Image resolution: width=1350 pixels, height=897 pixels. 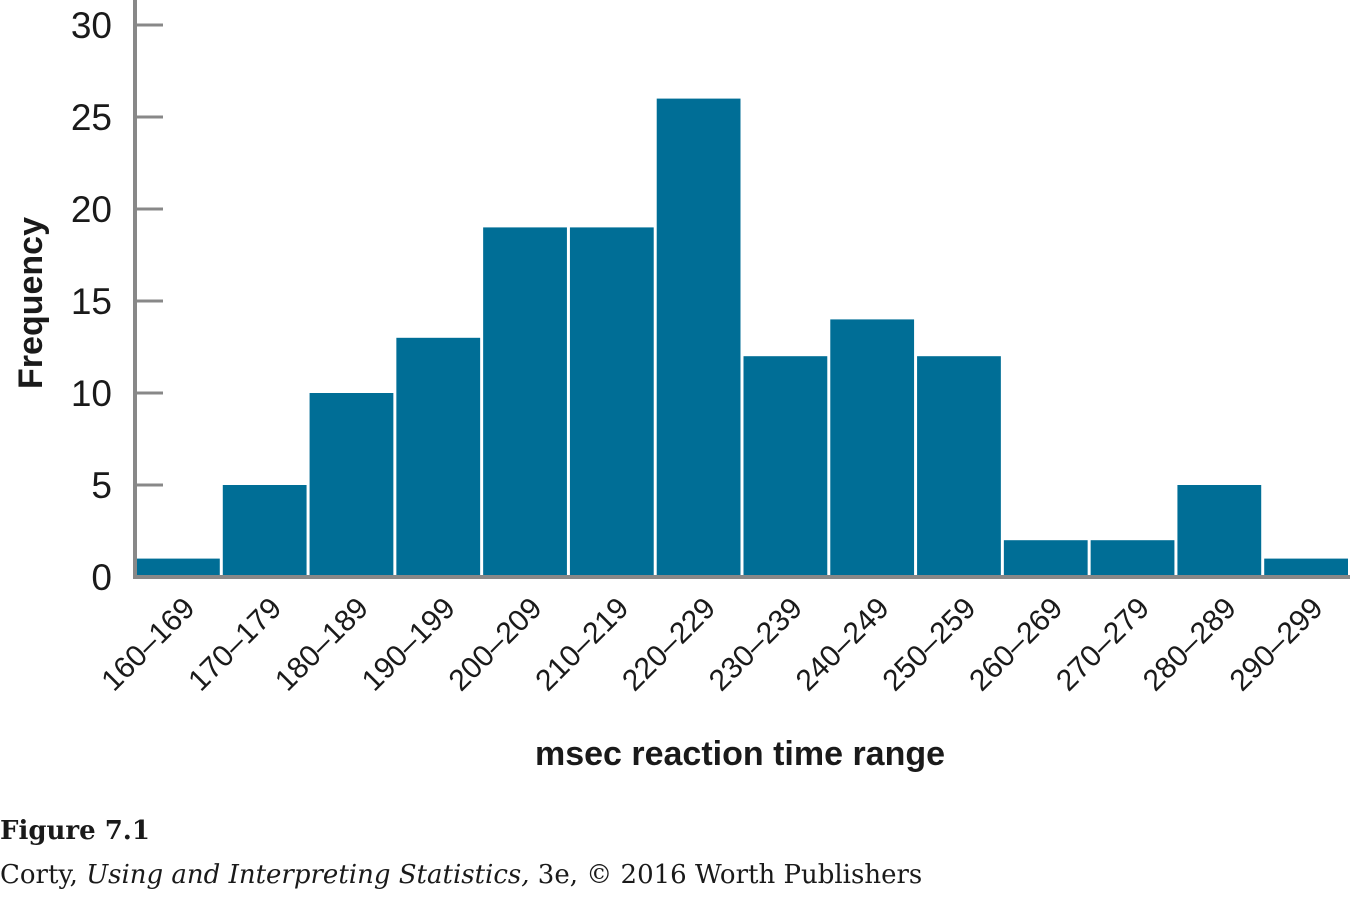 I want to click on y-tick-label: 30, so click(x=91, y=25).